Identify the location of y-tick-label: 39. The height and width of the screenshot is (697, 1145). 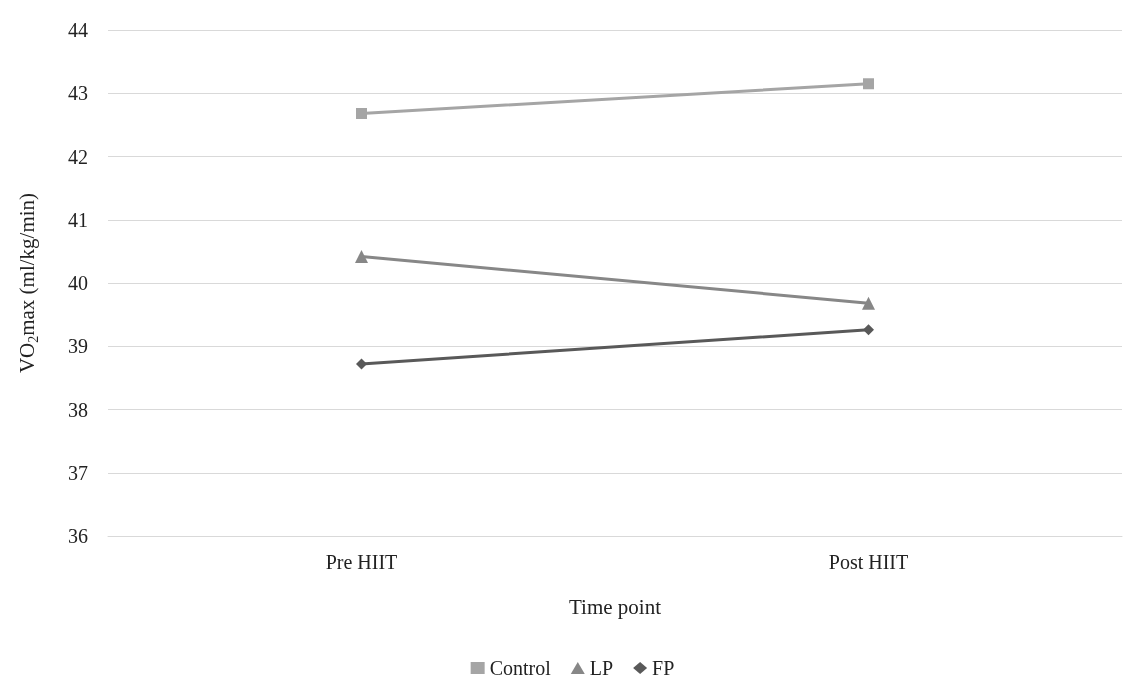
(78, 346).